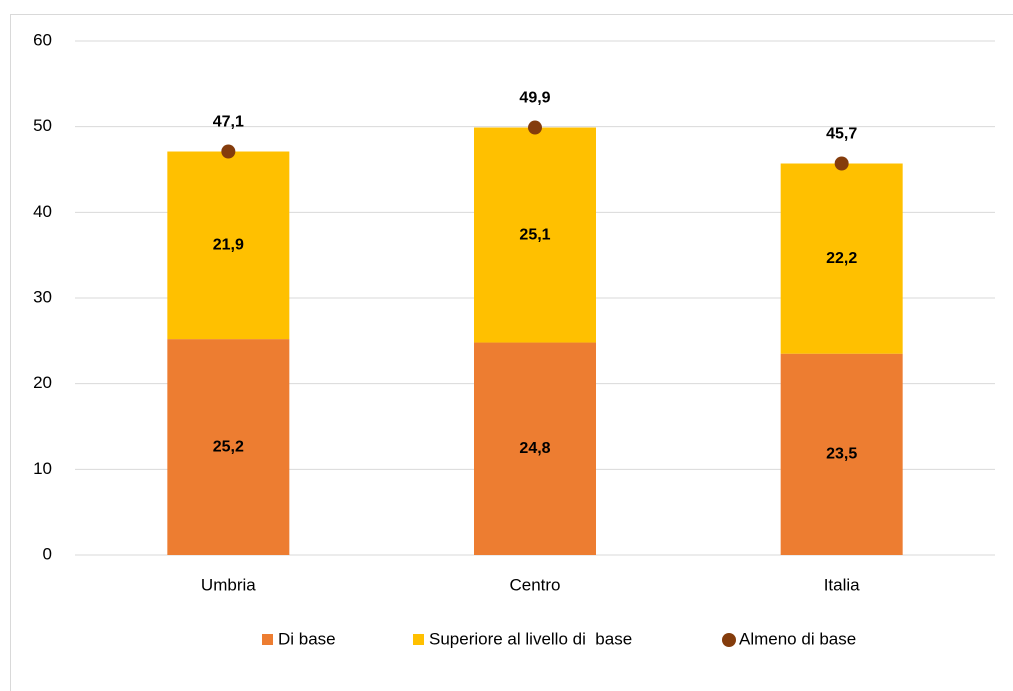 This screenshot has height=691, width=1013. Describe the element at coordinates (842, 584) in the screenshot. I see `x-tick-label: Italia` at that location.